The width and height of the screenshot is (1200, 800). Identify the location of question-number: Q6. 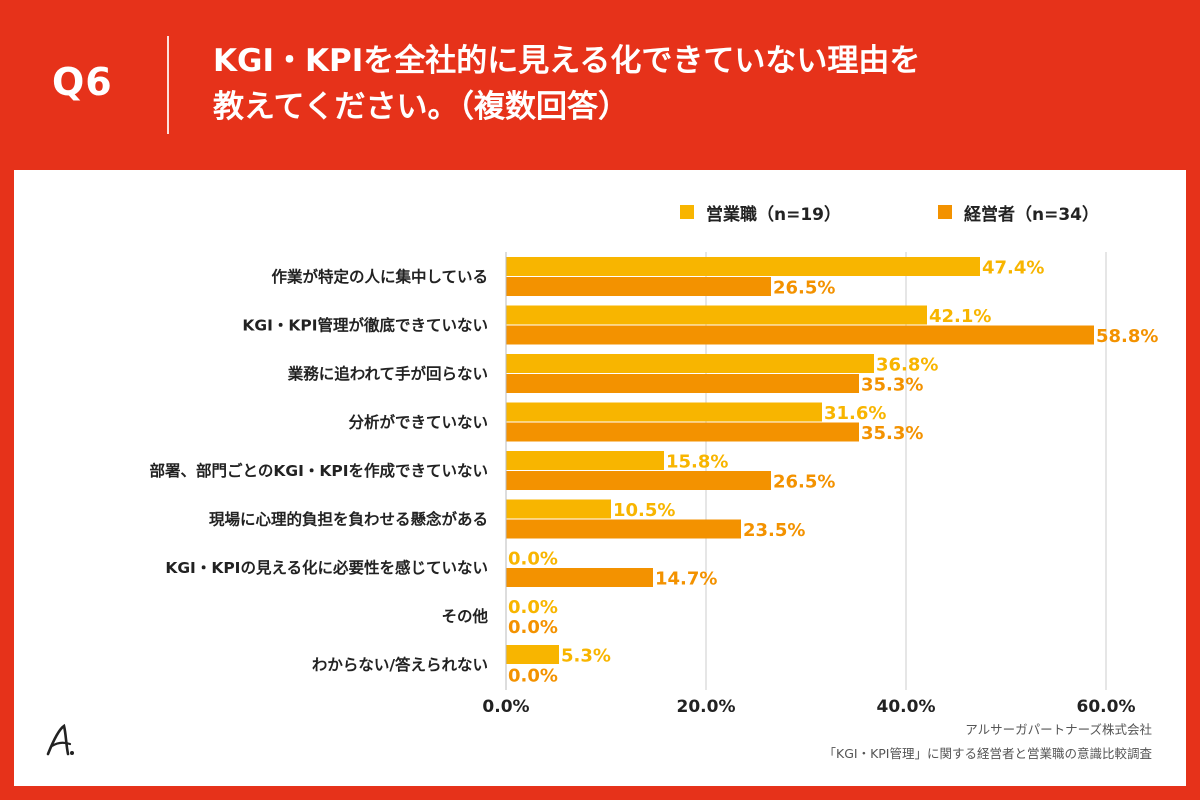
(82, 82).